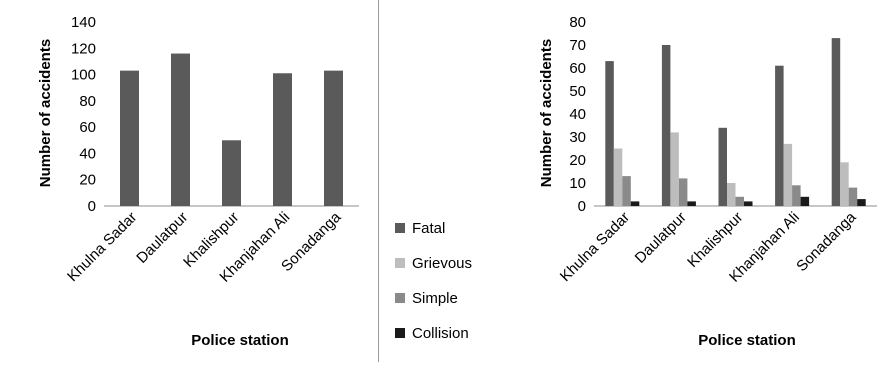 This screenshot has width=886, height=367. Describe the element at coordinates (661, 238) in the screenshot. I see `x-tick-label: Daulatpur` at that location.